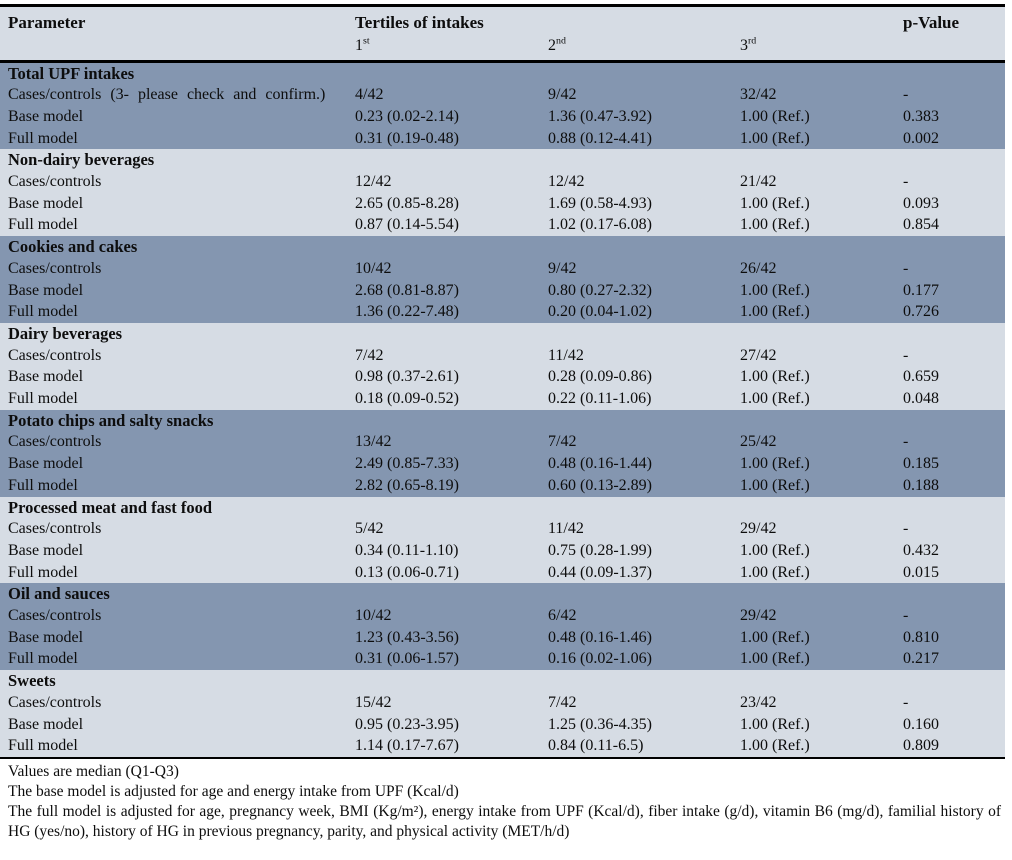 The image size is (1012, 860). I want to click on p-value: 0.854, so click(950, 225).